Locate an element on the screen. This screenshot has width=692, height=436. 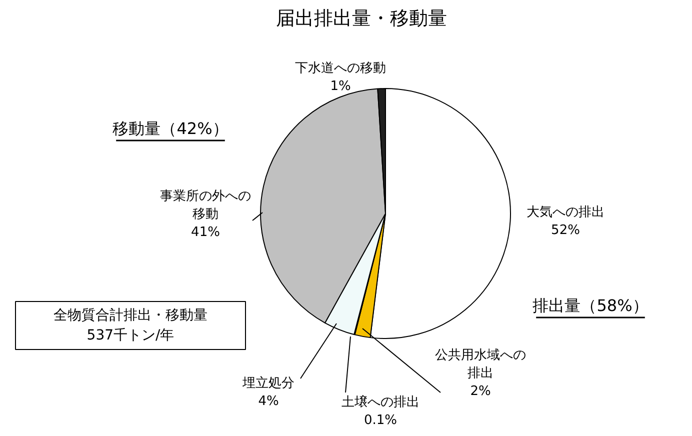
data-label: 52% is located at coordinates (565, 230).